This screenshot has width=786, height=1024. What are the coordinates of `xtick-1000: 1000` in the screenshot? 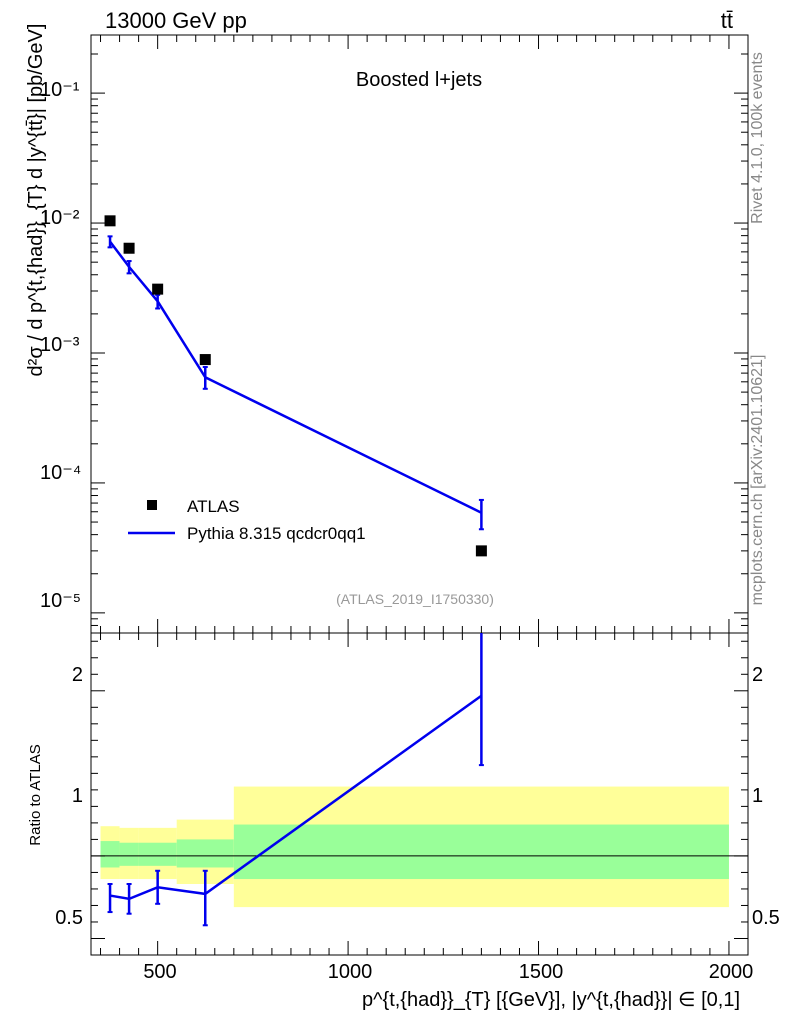 It's located at (350, 972).